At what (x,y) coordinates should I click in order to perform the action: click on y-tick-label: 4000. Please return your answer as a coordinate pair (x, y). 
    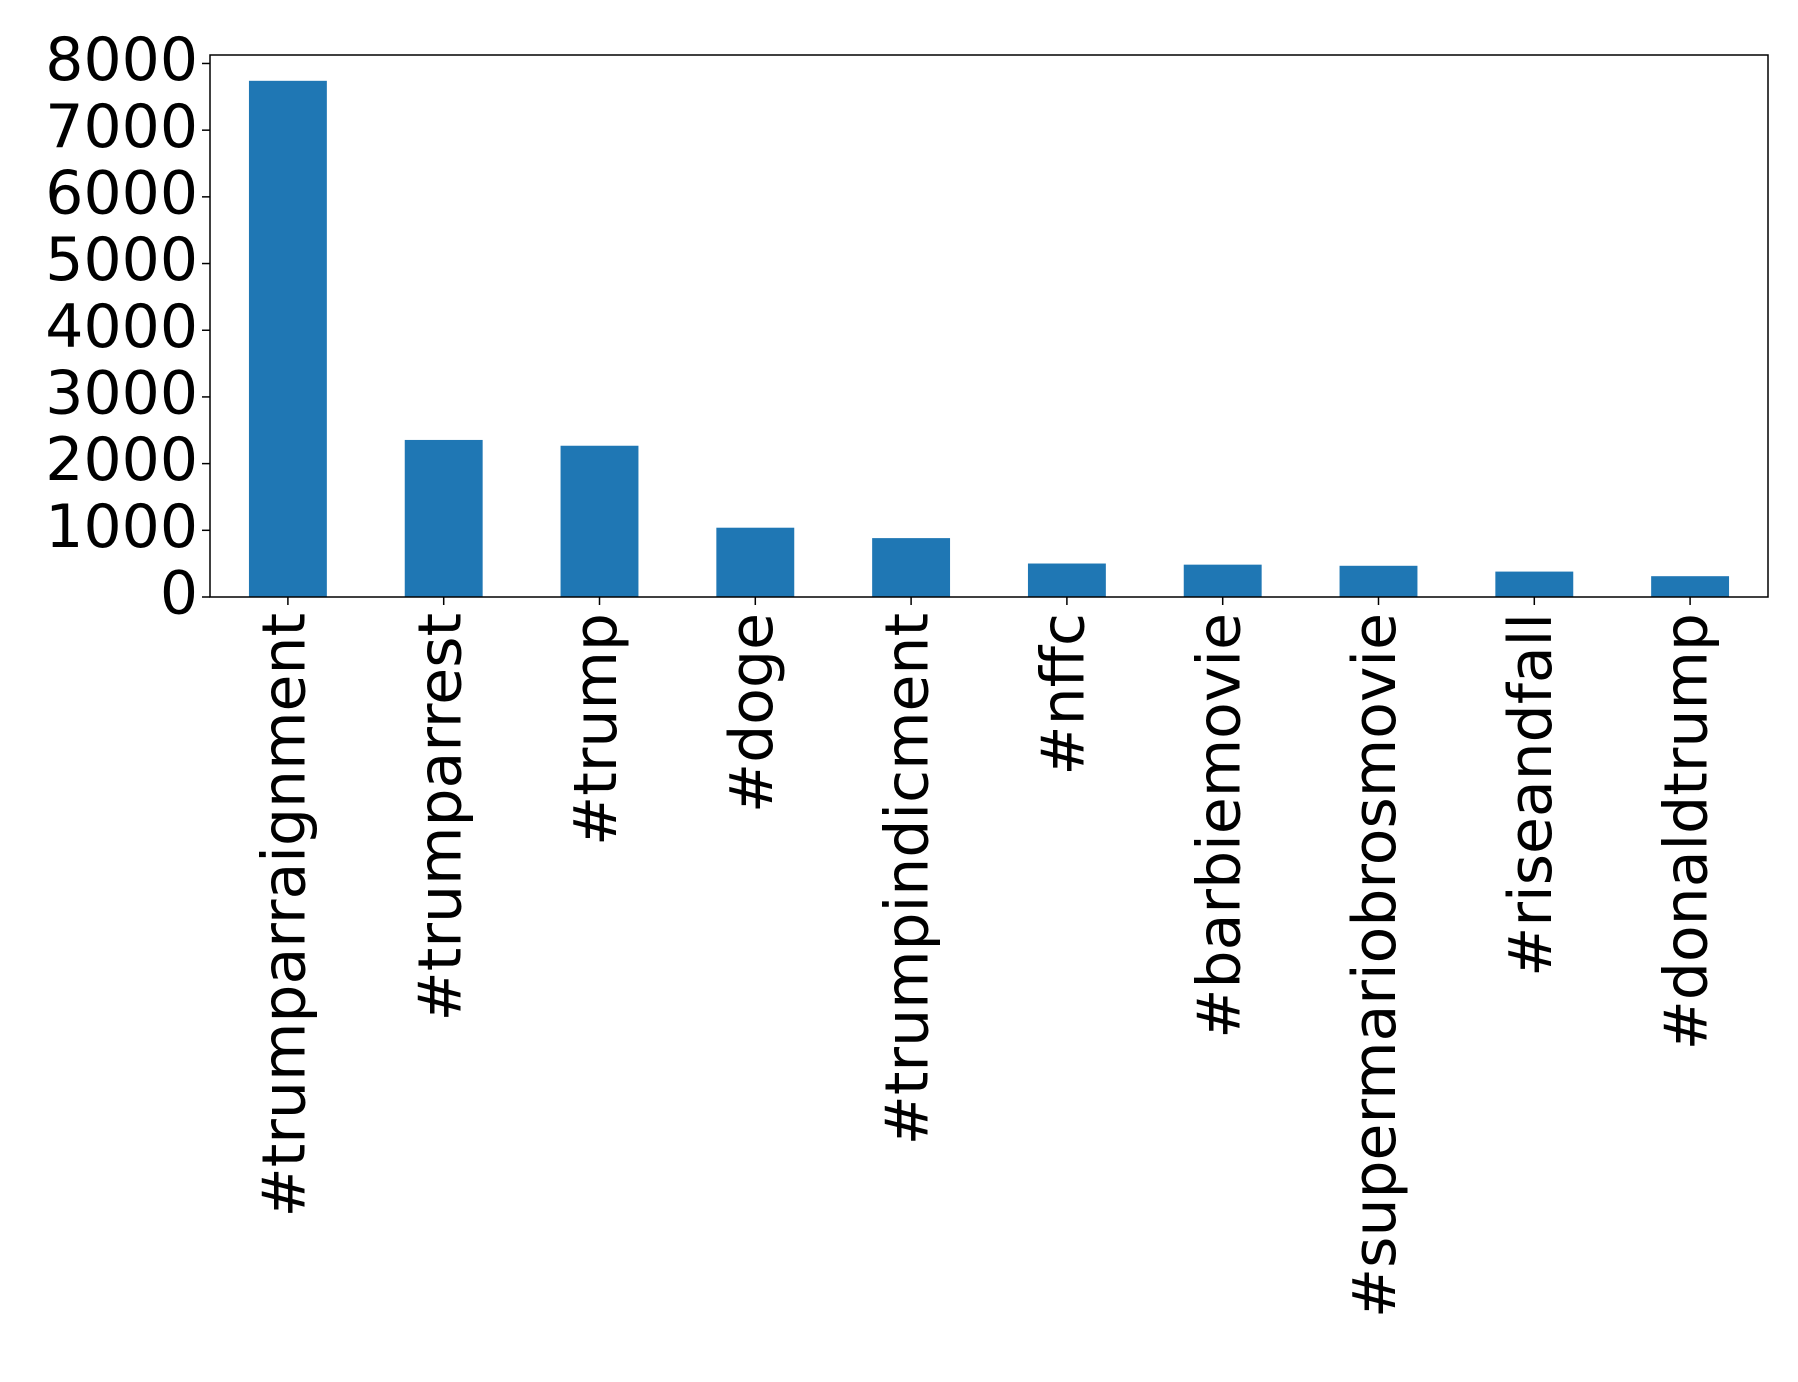
    Looking at the image, I should click on (121, 327).